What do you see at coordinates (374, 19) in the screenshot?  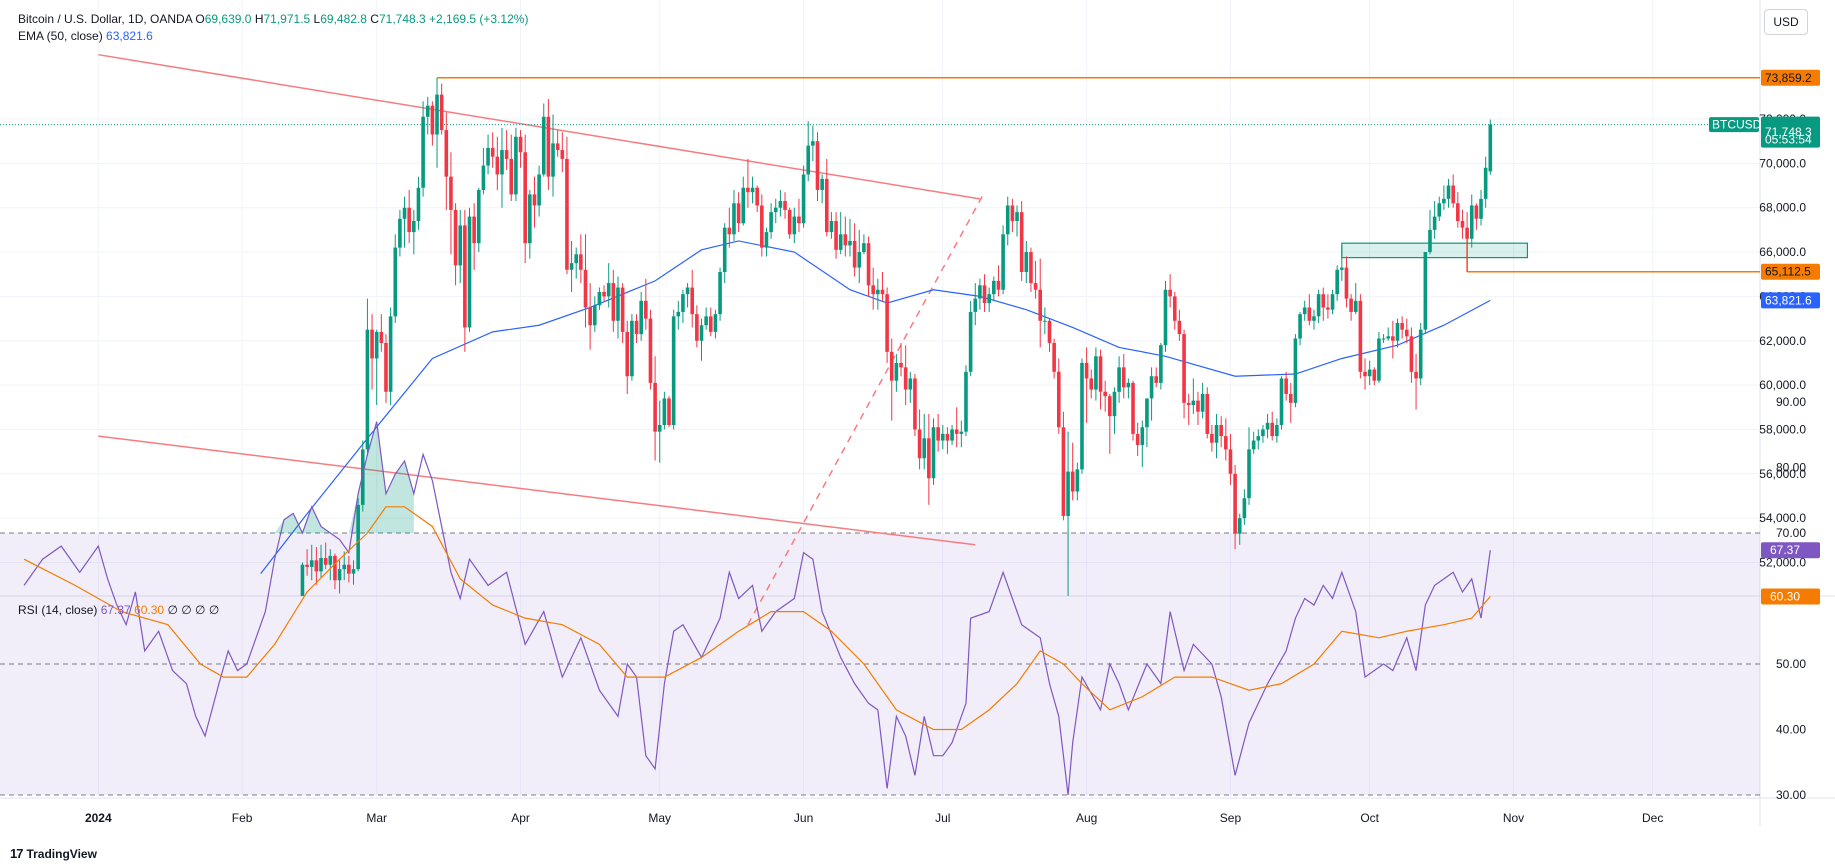 I see `close-label: C` at bounding box center [374, 19].